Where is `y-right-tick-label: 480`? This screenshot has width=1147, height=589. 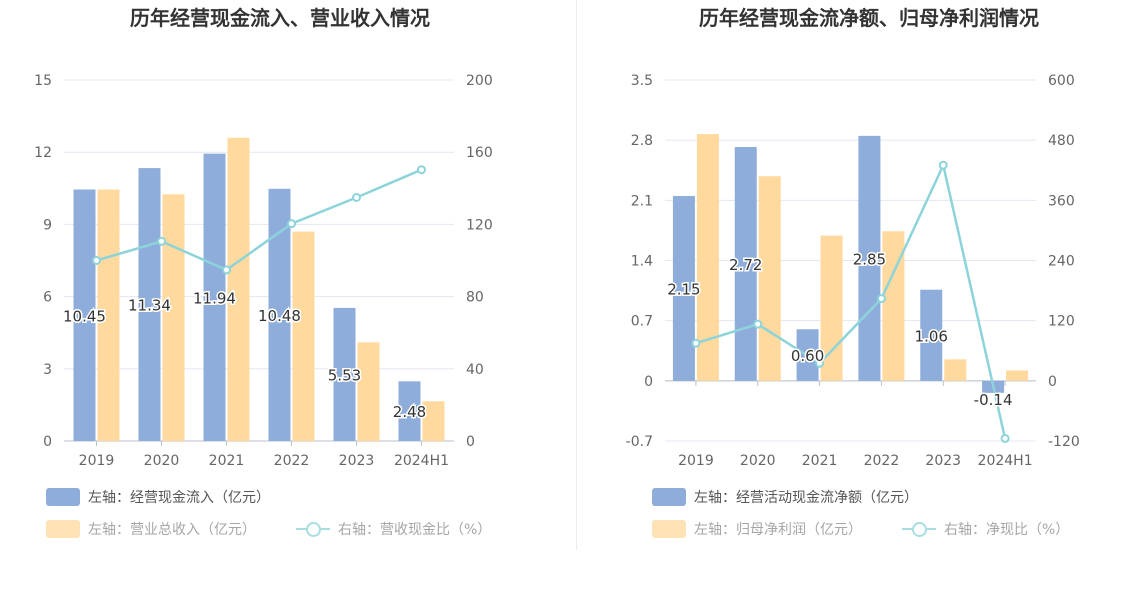 y-right-tick-label: 480 is located at coordinates (1061, 141).